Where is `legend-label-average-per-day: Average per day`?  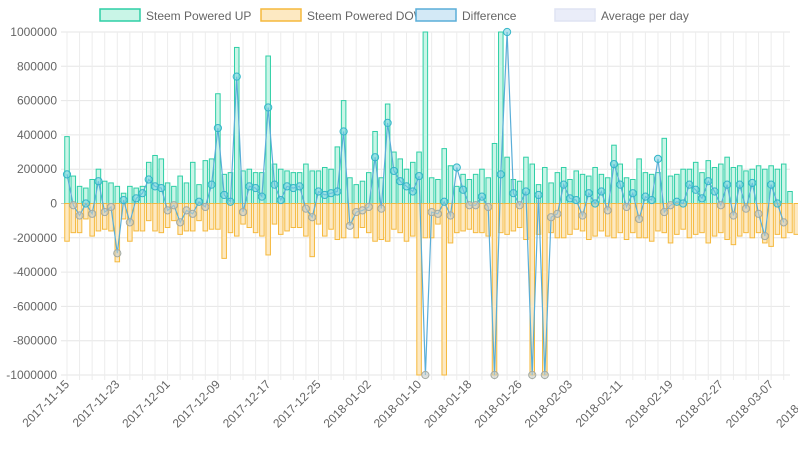
legend-label-average-per-day: Average per day is located at coordinates (645, 16).